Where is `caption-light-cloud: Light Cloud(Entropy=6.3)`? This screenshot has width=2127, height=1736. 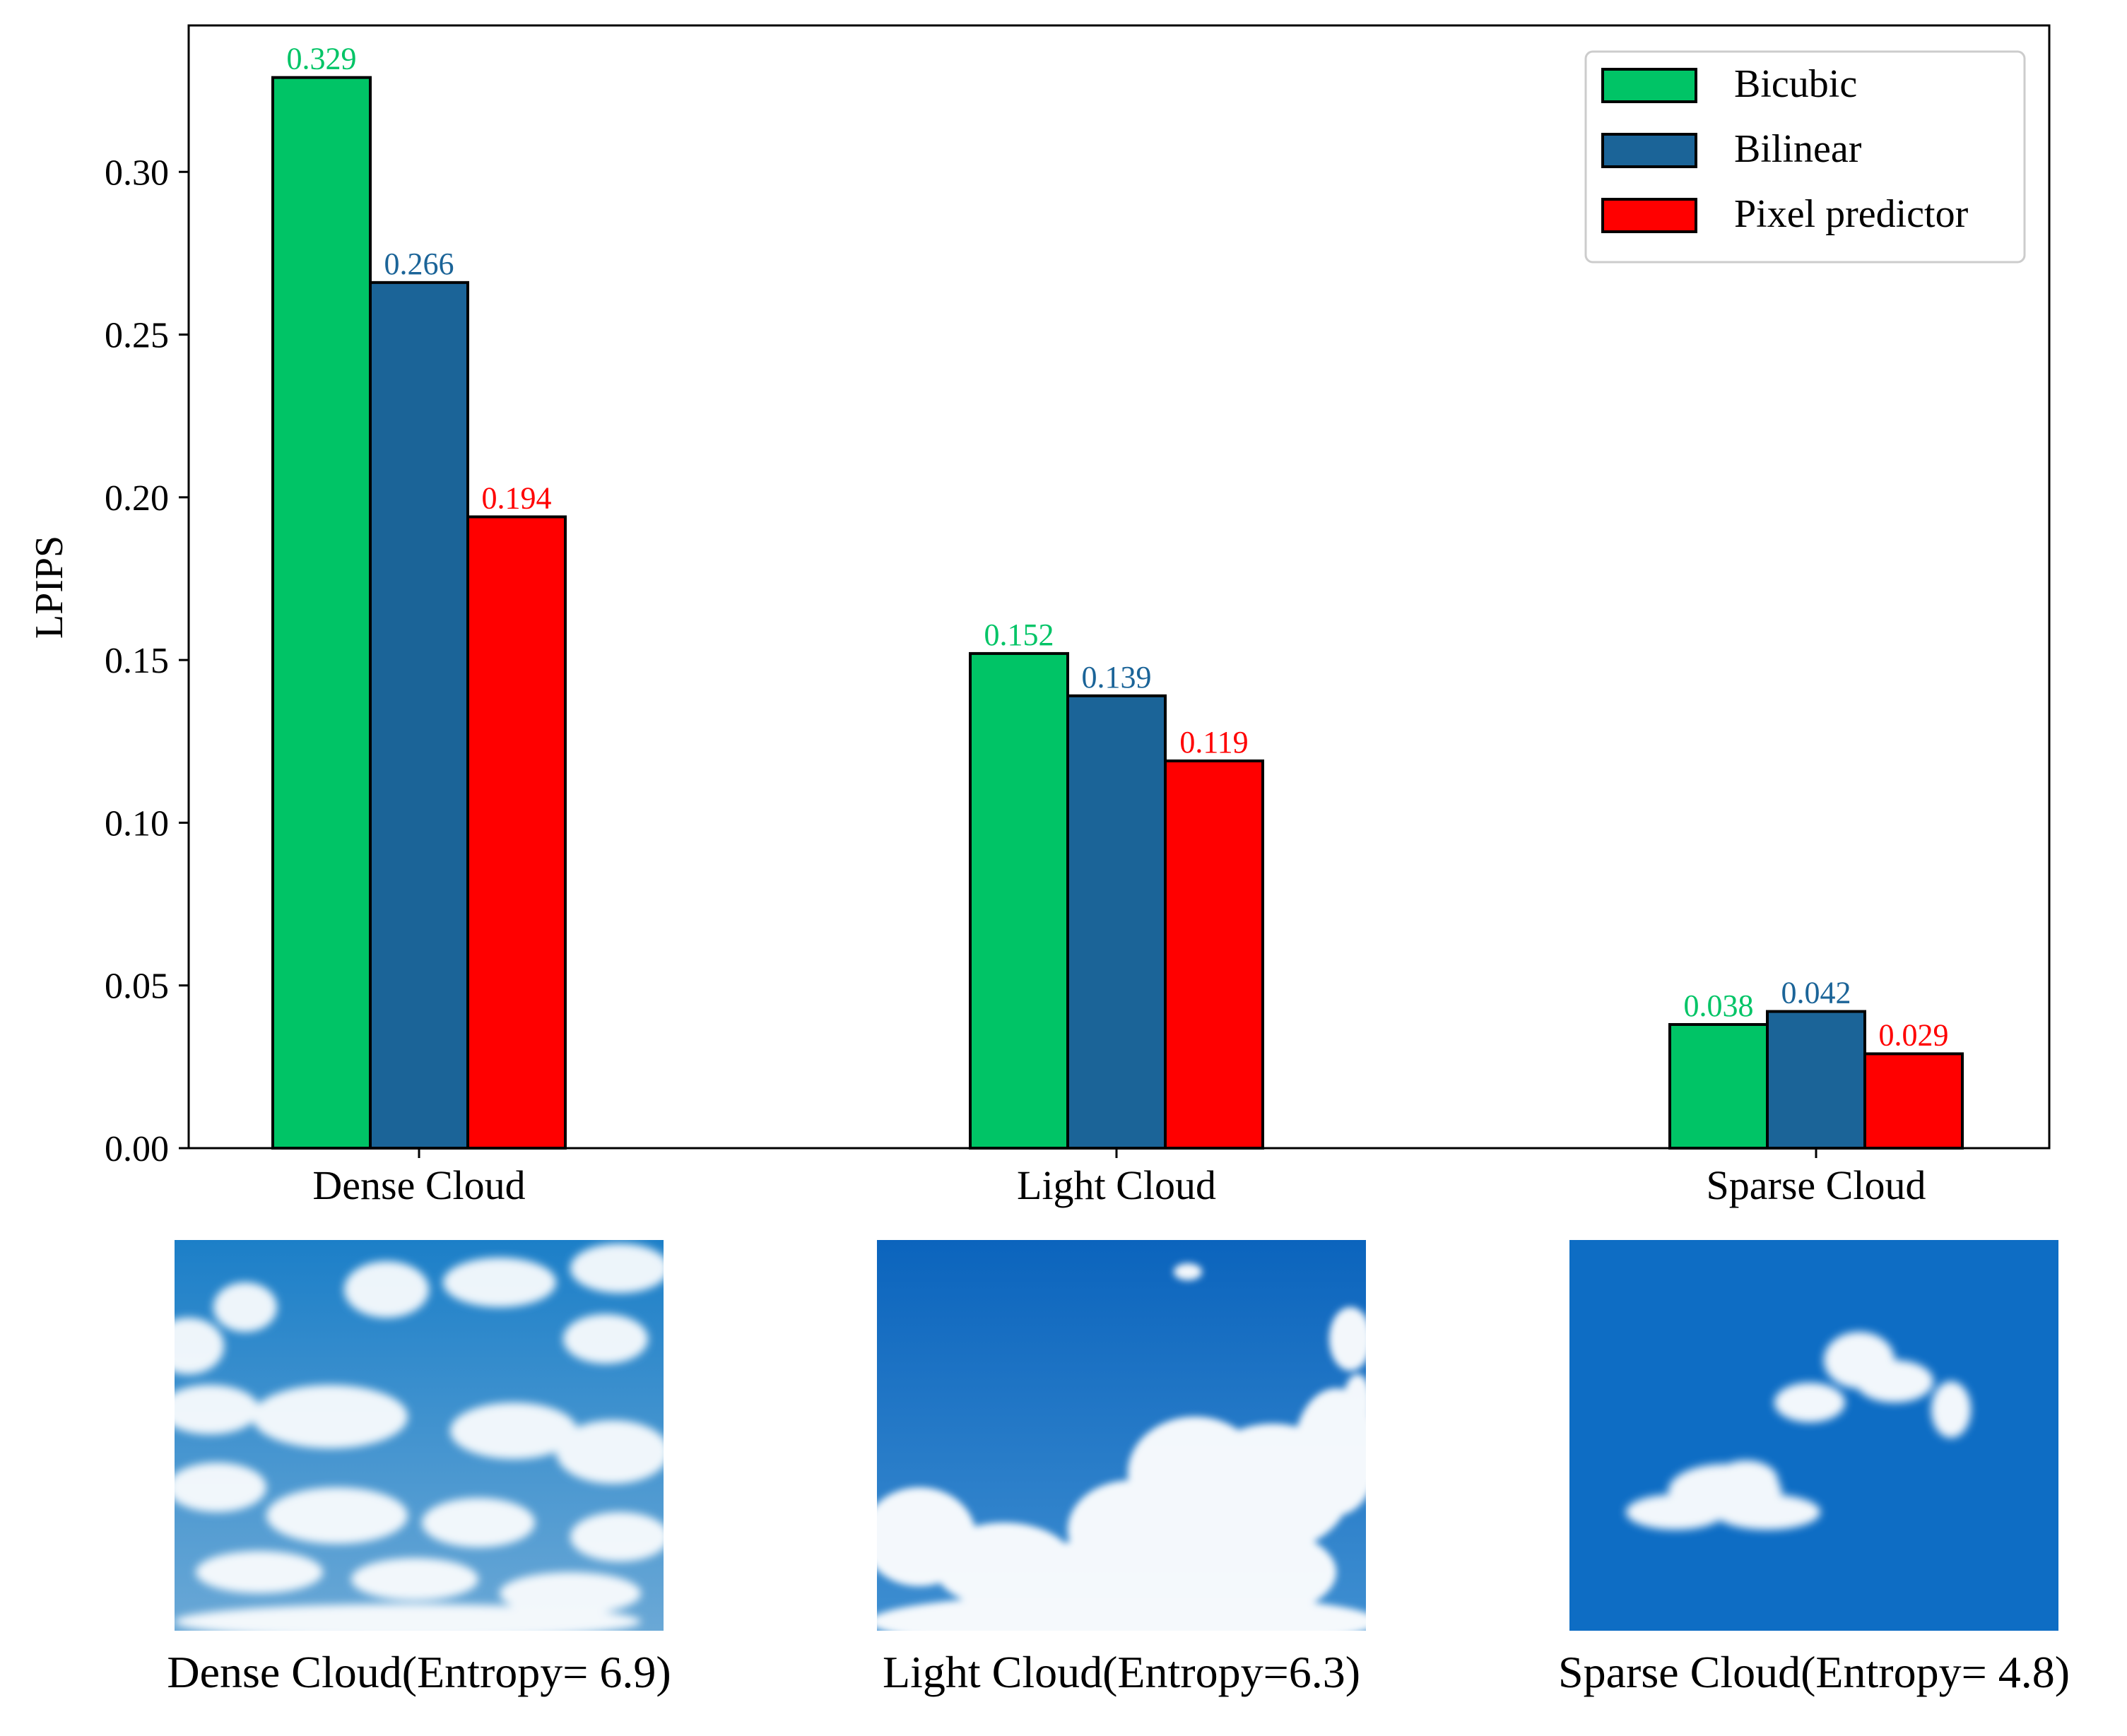 caption-light-cloud: Light Cloud(Entropy=6.3) is located at coordinates (1121, 1672).